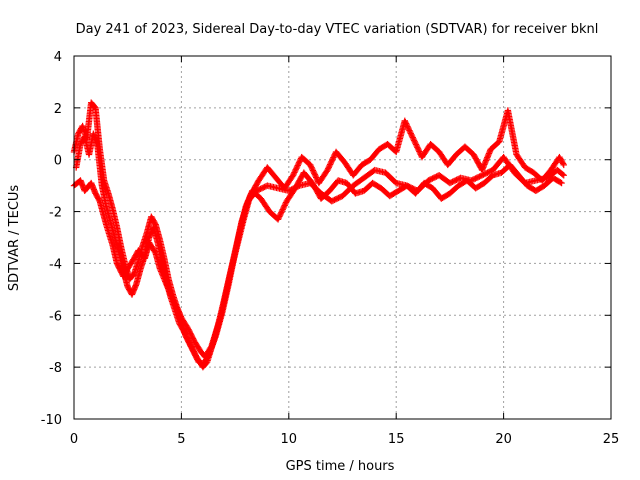 The height and width of the screenshot is (480, 640). What do you see at coordinates (58, 161) in the screenshot?
I see `y-tick-label: 0` at bounding box center [58, 161].